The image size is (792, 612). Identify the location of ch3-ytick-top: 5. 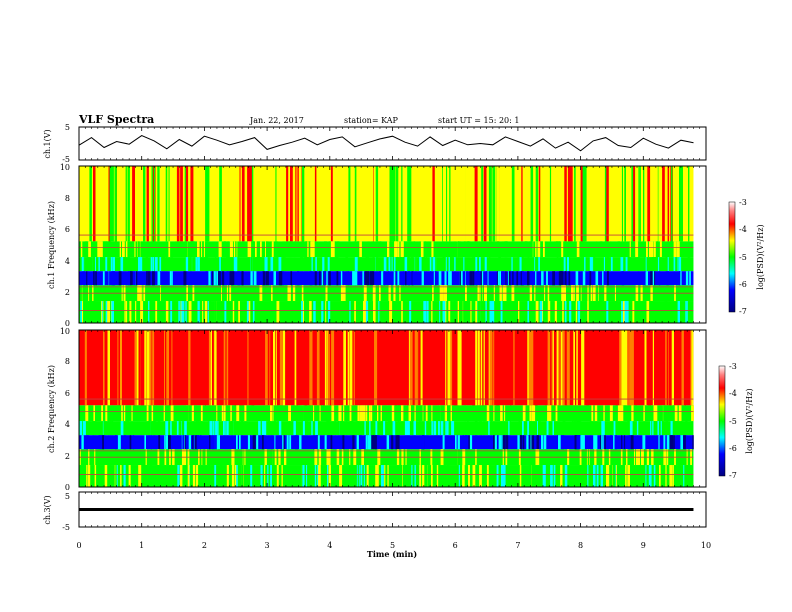
(67, 496).